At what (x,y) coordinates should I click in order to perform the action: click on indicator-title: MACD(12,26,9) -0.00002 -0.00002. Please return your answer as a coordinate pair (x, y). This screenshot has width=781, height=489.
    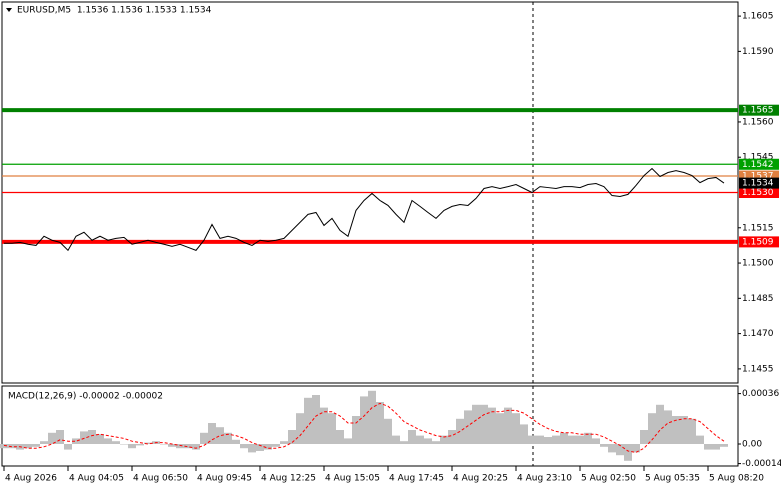
    Looking at the image, I should click on (85, 397).